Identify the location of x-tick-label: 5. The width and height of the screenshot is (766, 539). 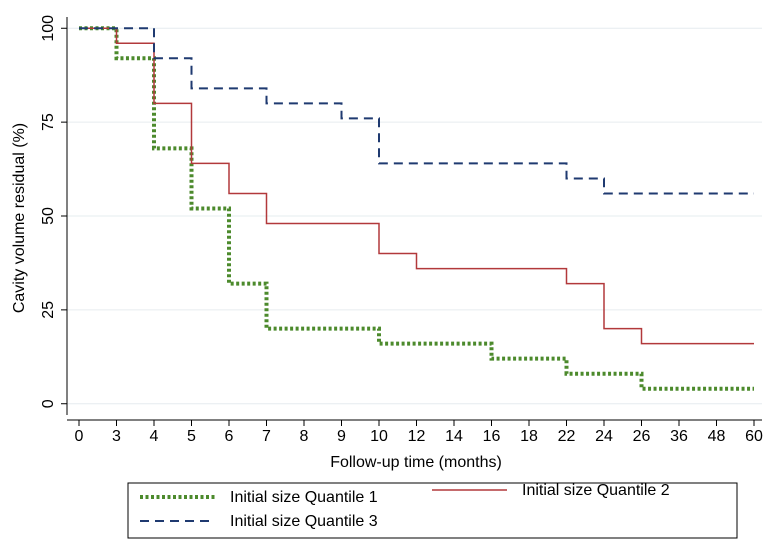
(191, 436).